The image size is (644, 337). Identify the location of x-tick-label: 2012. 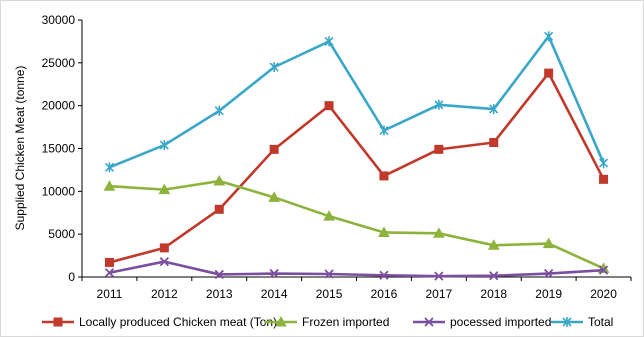
(164, 294).